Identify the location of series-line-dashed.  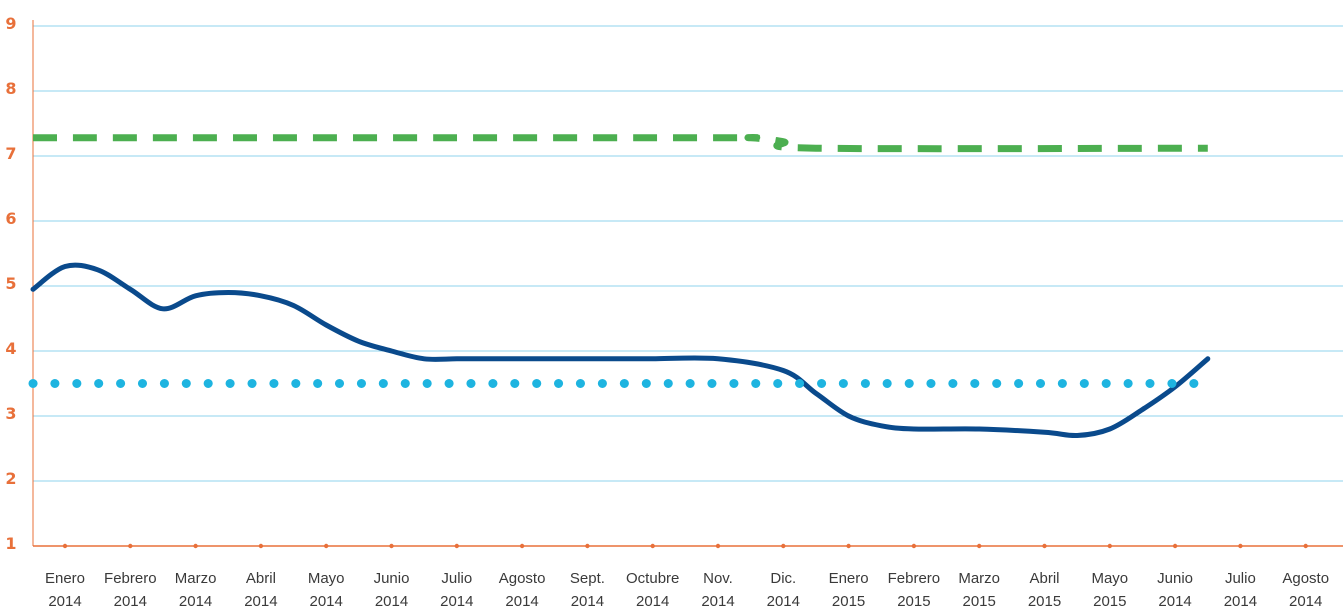
(620, 143).